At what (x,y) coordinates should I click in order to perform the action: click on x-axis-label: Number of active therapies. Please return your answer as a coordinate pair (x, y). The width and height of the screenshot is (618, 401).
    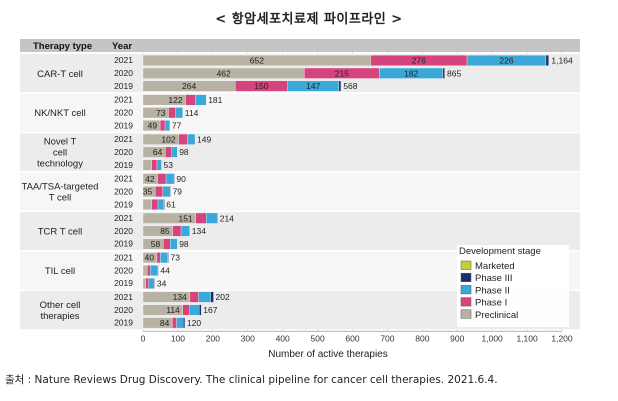
    Looking at the image, I should click on (328, 354).